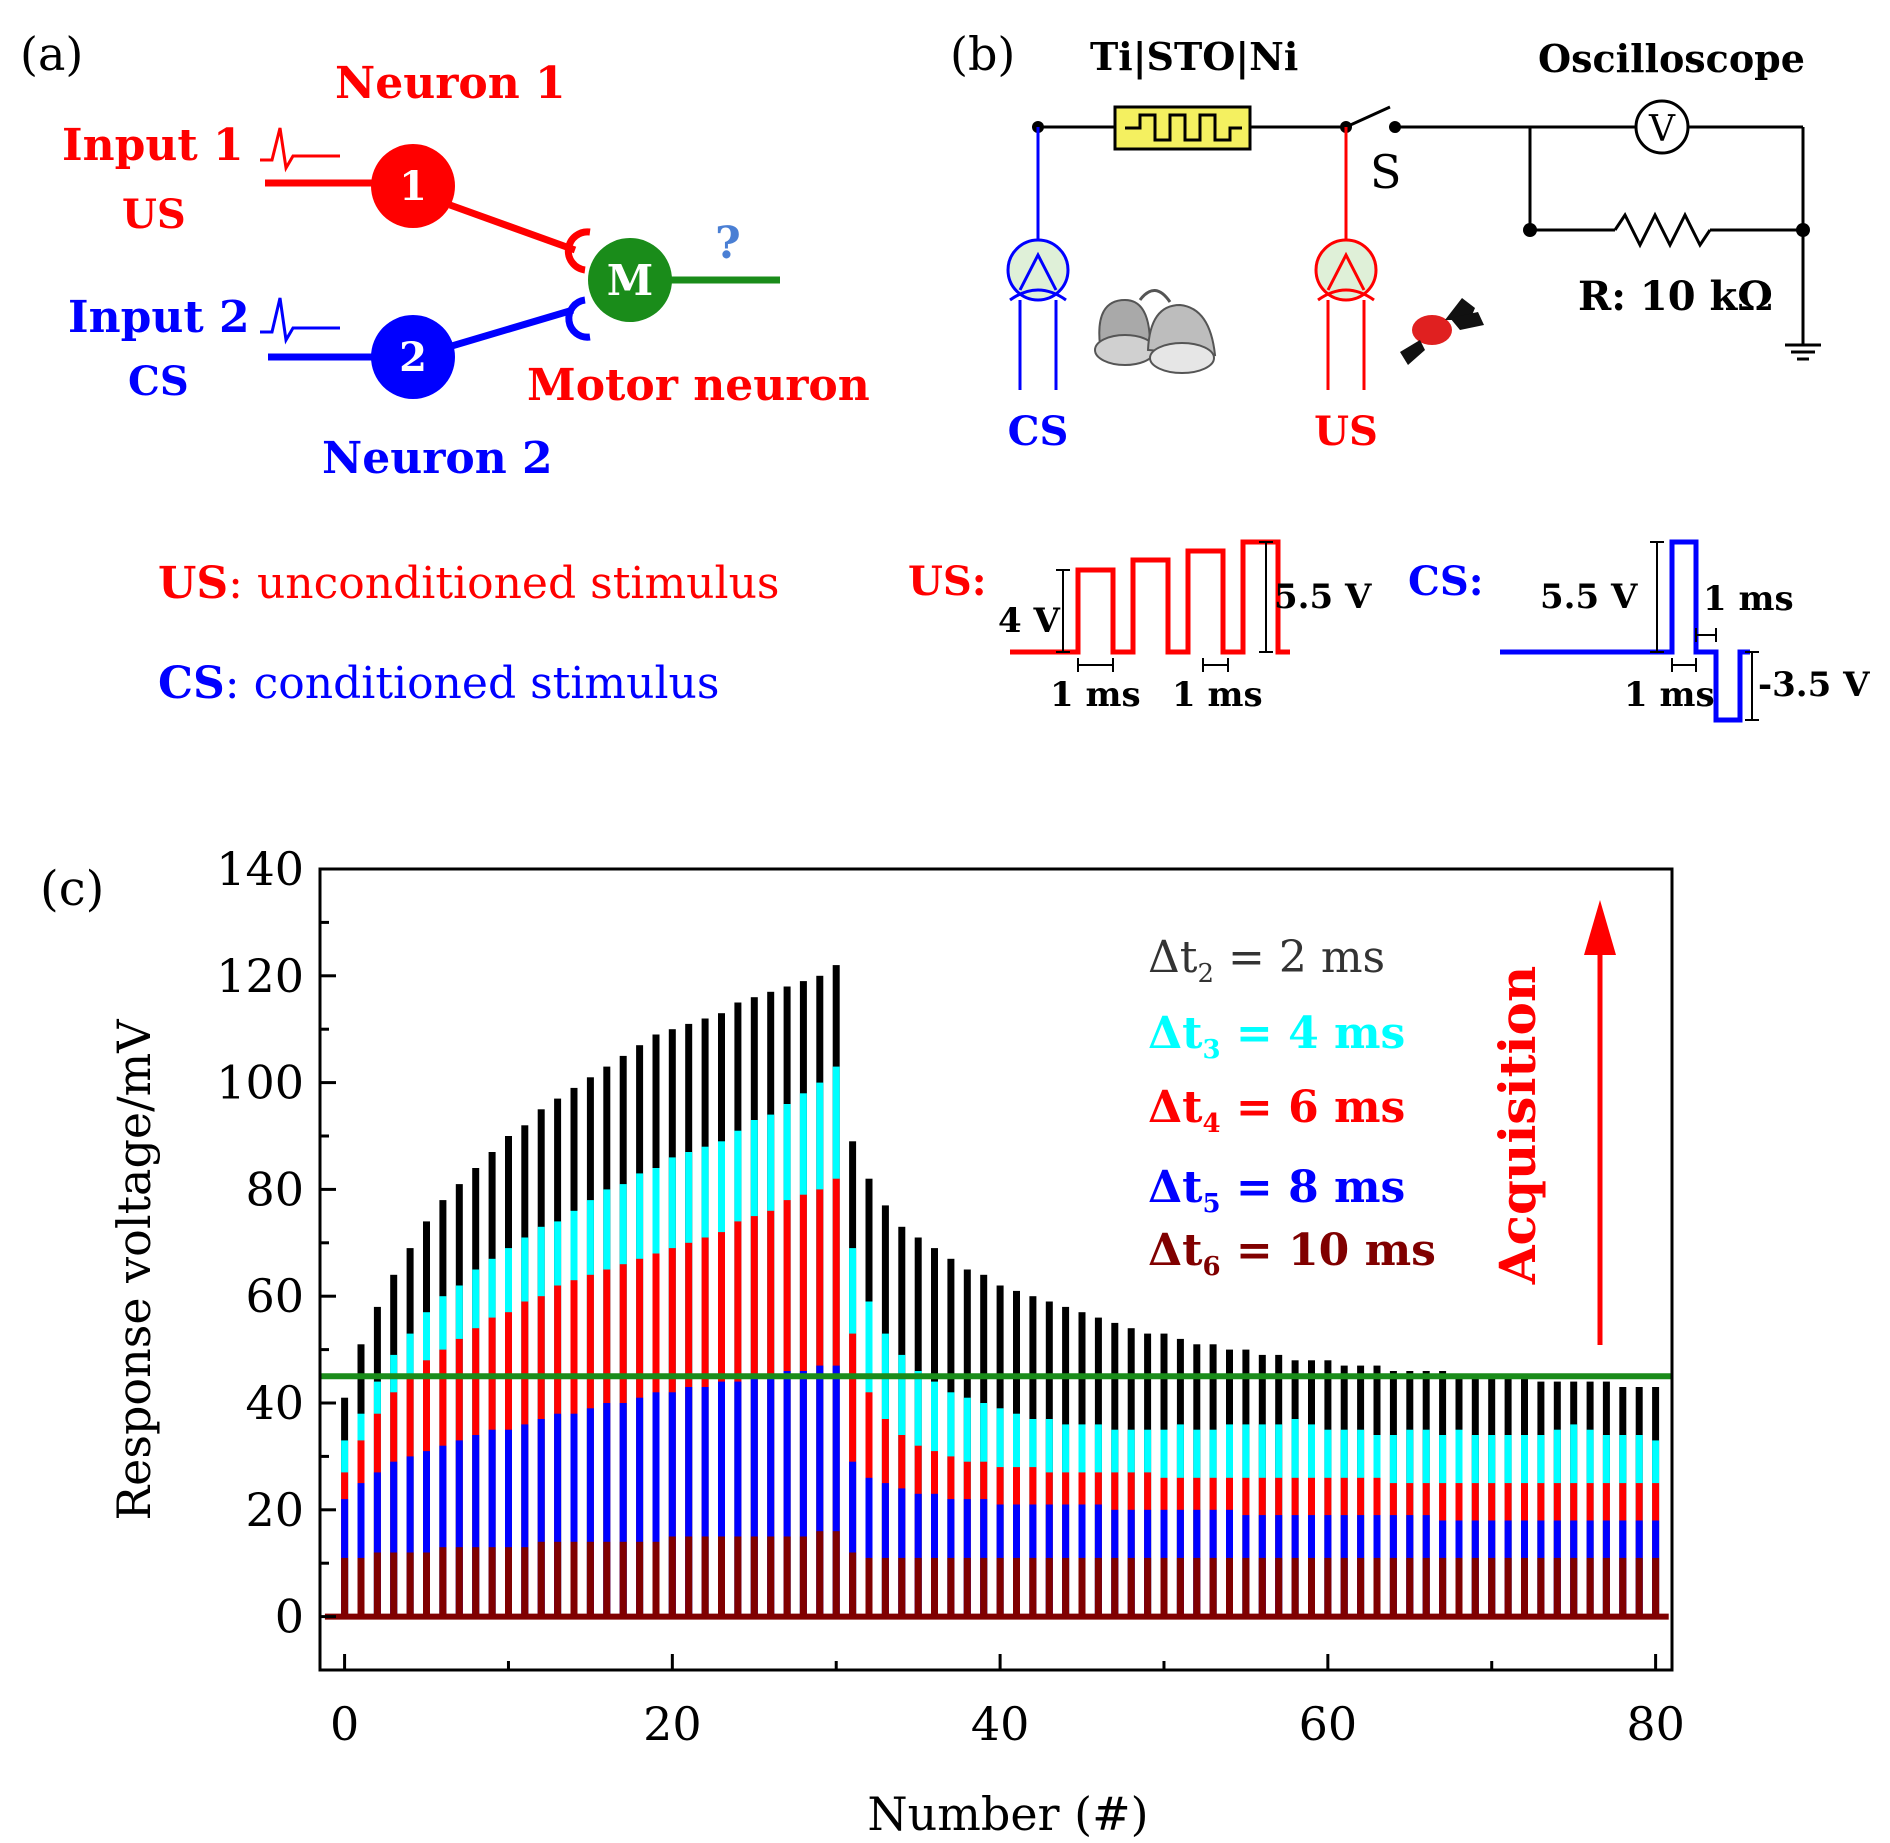  Describe the element at coordinates (158, 381) in the screenshot. I see `input2-cs-label: CS` at that location.